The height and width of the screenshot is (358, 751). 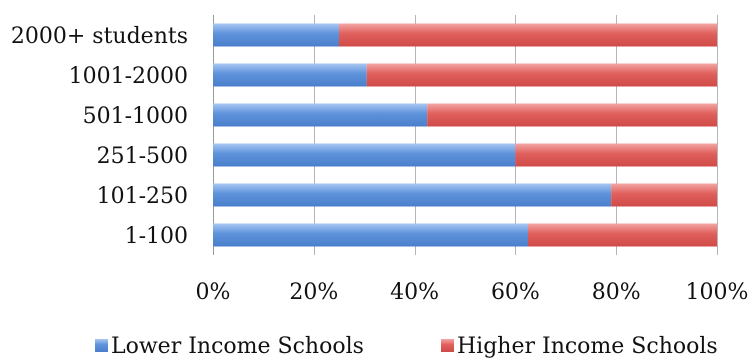 What do you see at coordinates (313, 292) in the screenshot?
I see `x-tick-label: 20%` at bounding box center [313, 292].